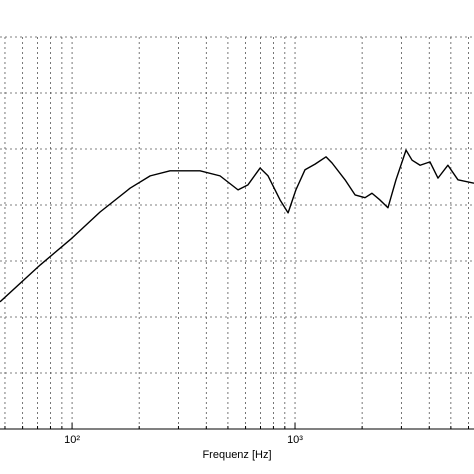 The image size is (474, 474). Describe the element at coordinates (295, 440) in the screenshot. I see `x-tick-label: 10³` at that location.